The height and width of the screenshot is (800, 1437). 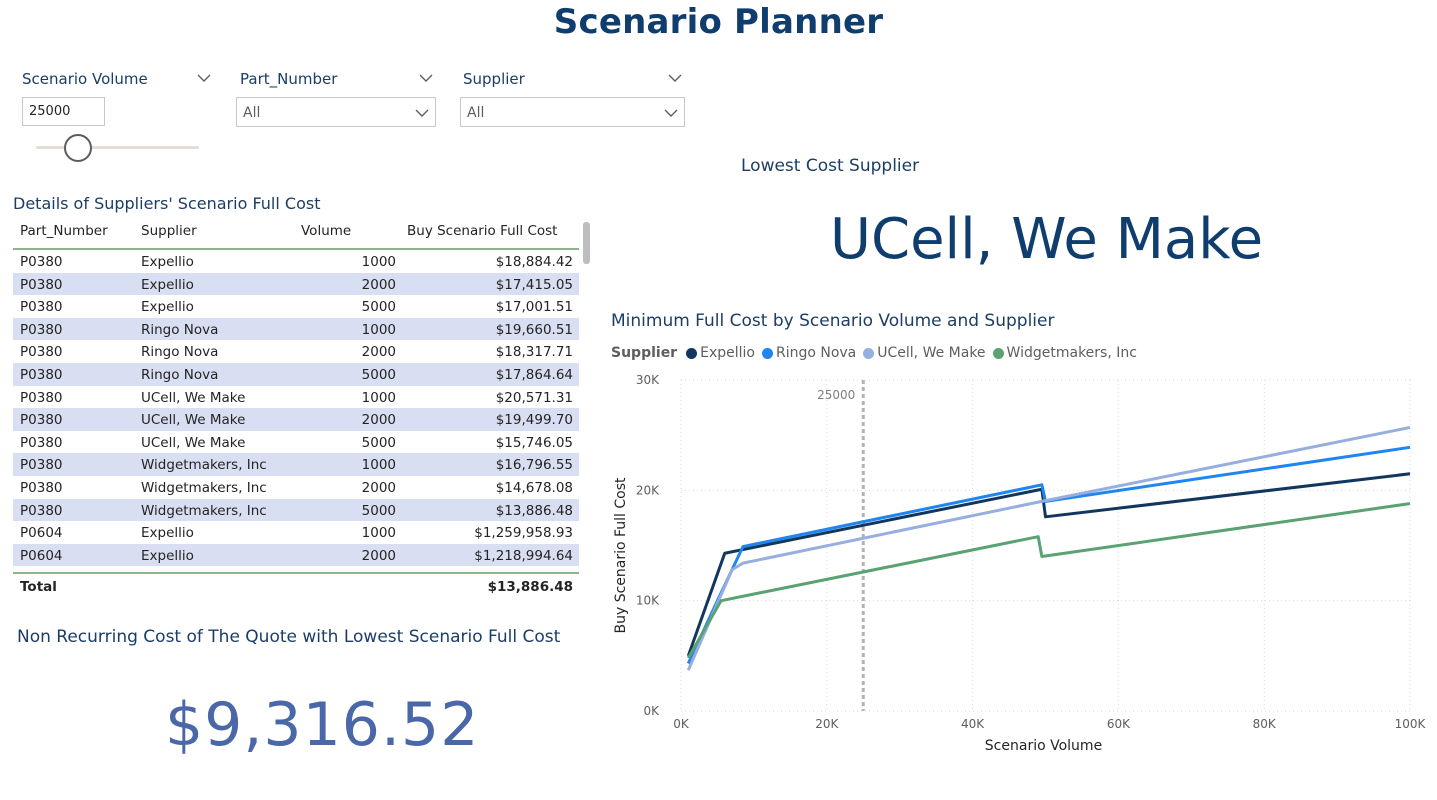 What do you see at coordinates (523, 533) in the screenshot?
I see `cell-full-cost: $1,259,958.93` at bounding box center [523, 533].